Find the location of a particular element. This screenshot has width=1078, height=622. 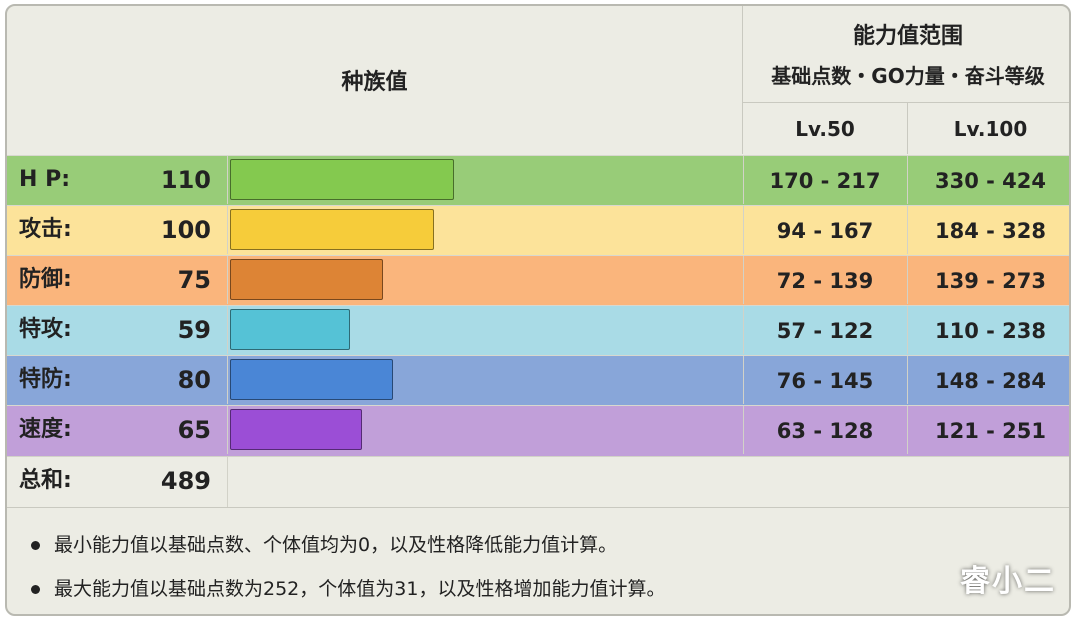

note-min-text: 最小能力值以基础点数、个体值均为0，以及性格降低能力值计算。 is located at coordinates (336, 545).